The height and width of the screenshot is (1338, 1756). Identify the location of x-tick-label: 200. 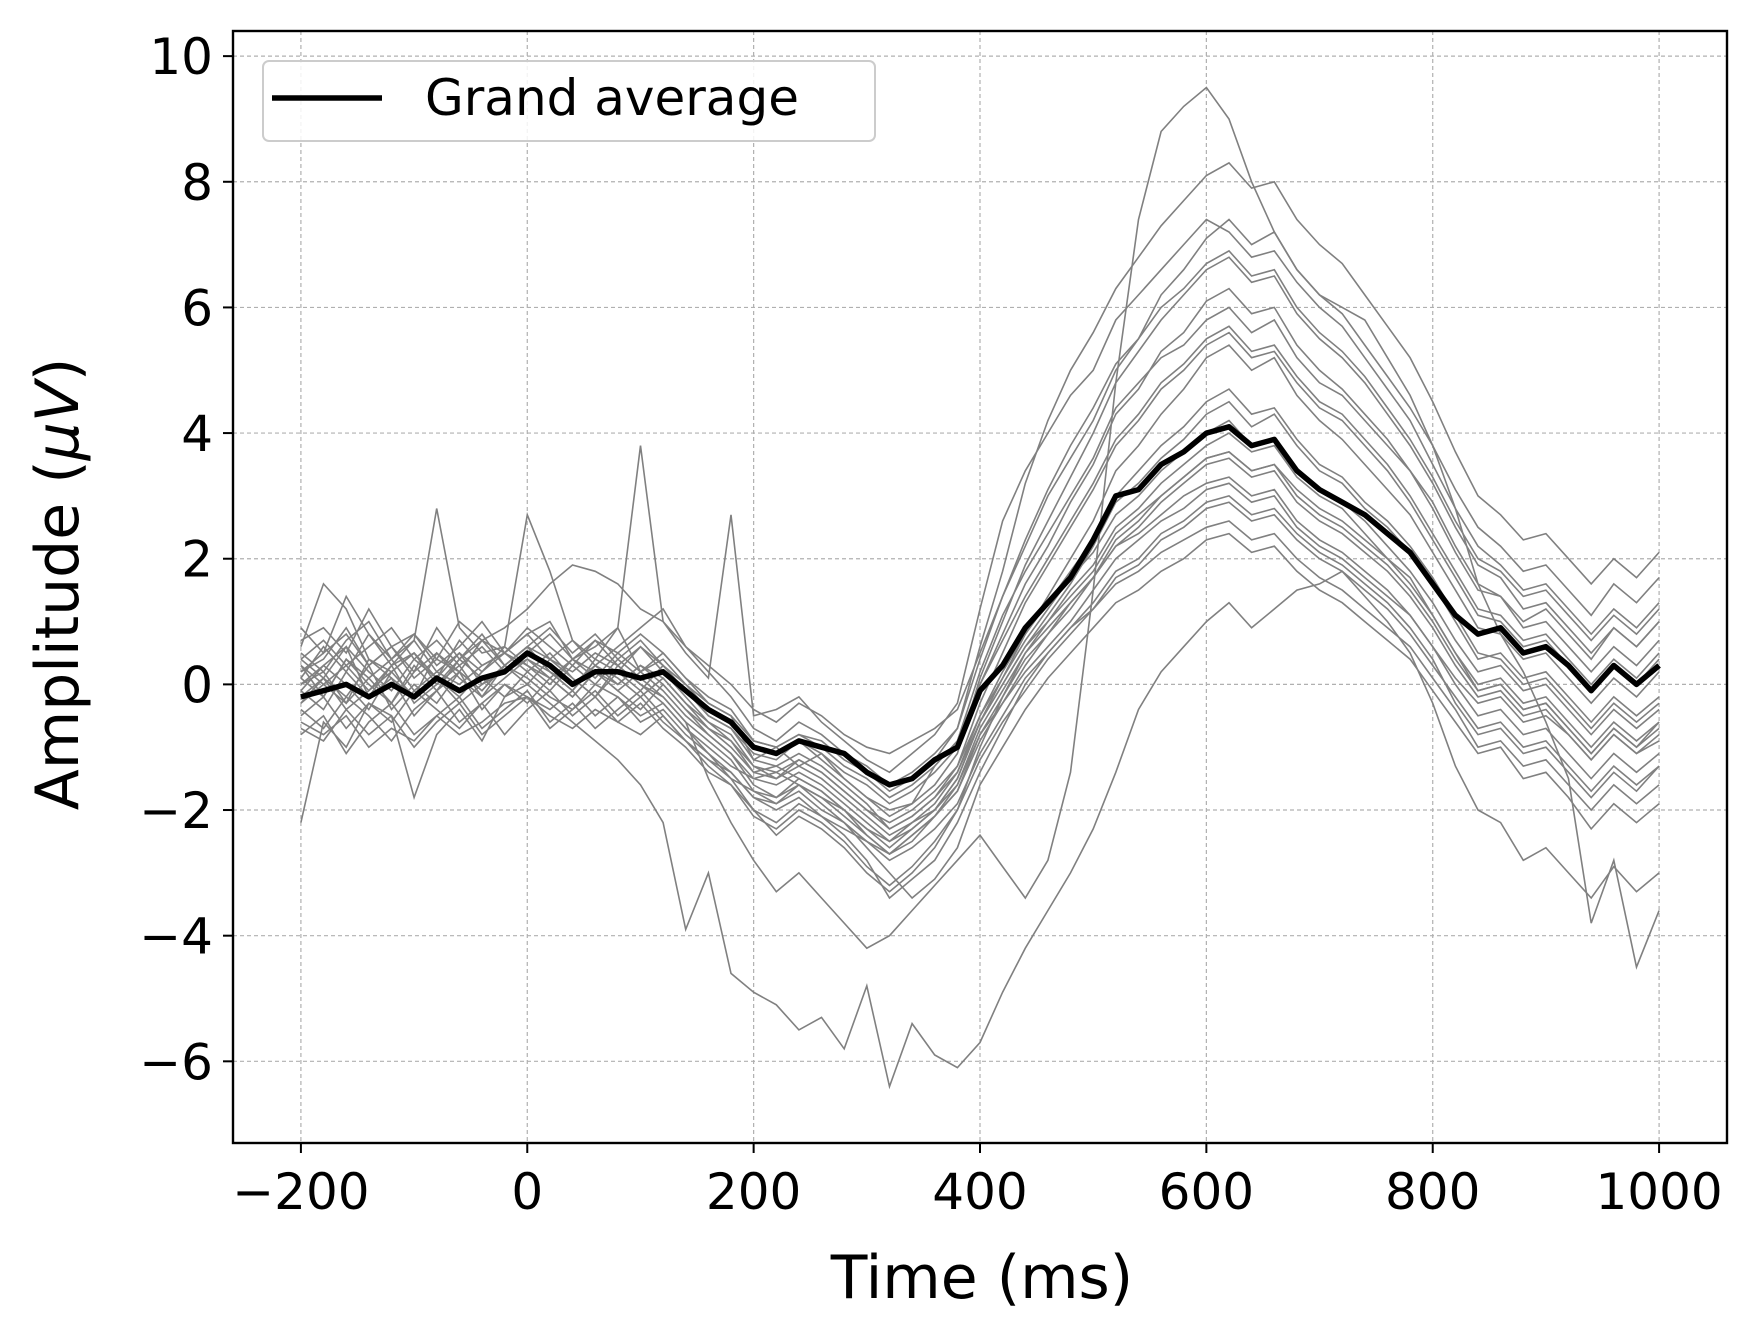
(753, 1192).